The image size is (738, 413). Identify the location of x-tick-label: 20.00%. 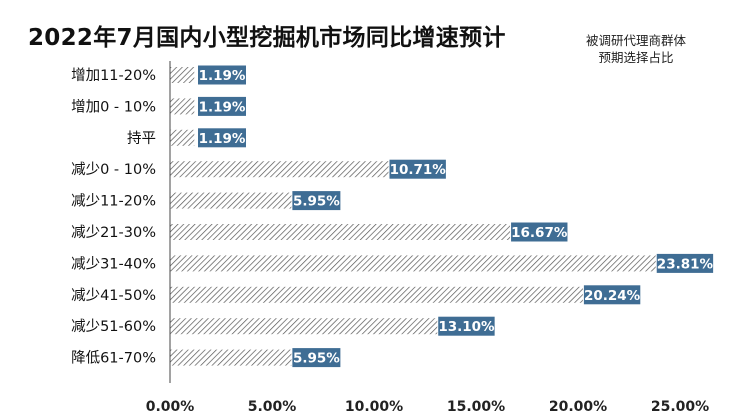
(578, 406).